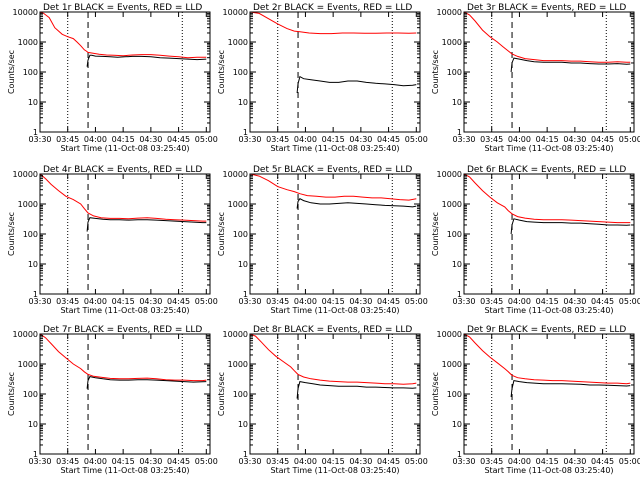 This screenshot has width=640, height=480. I want to click on panel-title: Det 5r BLACK = Events, RED = LLD, so click(332, 170).